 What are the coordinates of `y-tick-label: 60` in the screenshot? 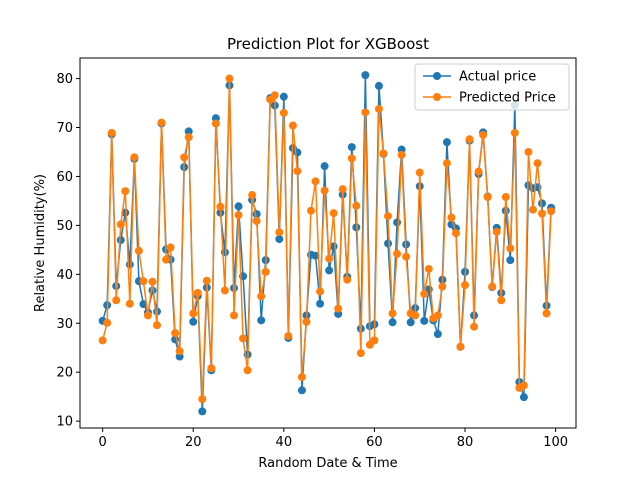 It's located at (64, 177).